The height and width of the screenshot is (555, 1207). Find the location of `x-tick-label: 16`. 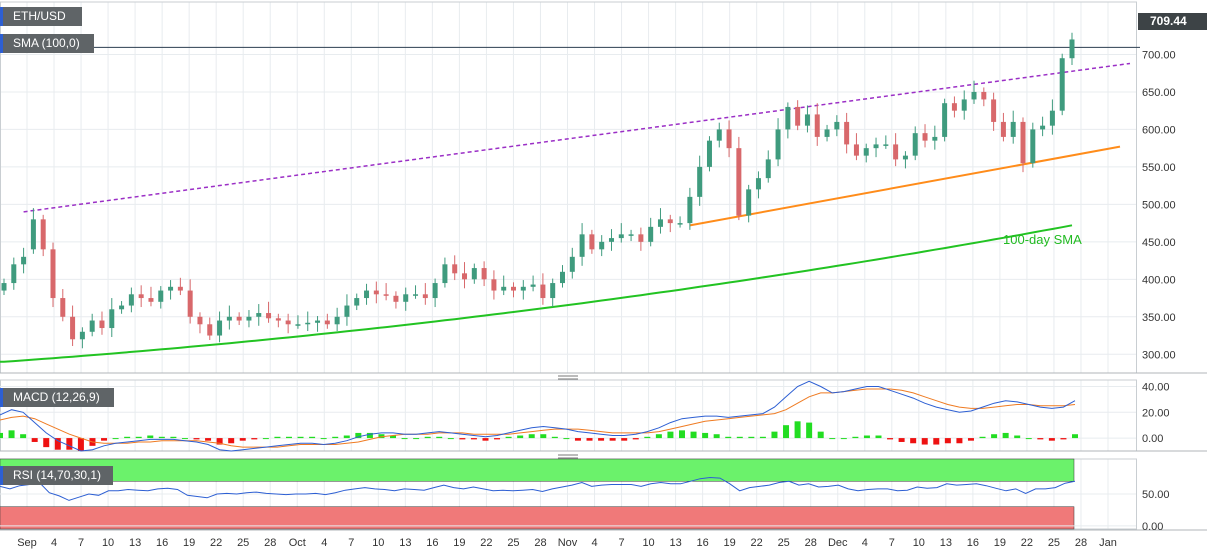

x-tick-label: 16 is located at coordinates (703, 543).